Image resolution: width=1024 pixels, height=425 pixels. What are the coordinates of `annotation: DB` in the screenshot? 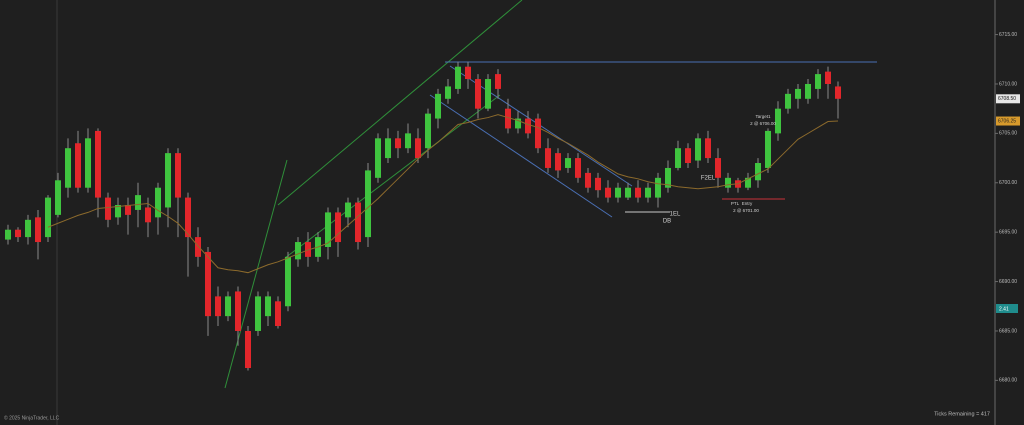 It's located at (667, 222).